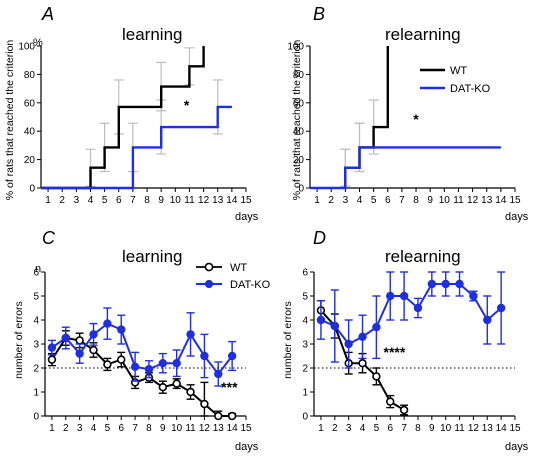  I want to click on panel-c-significance-label: ***, so click(229, 387).